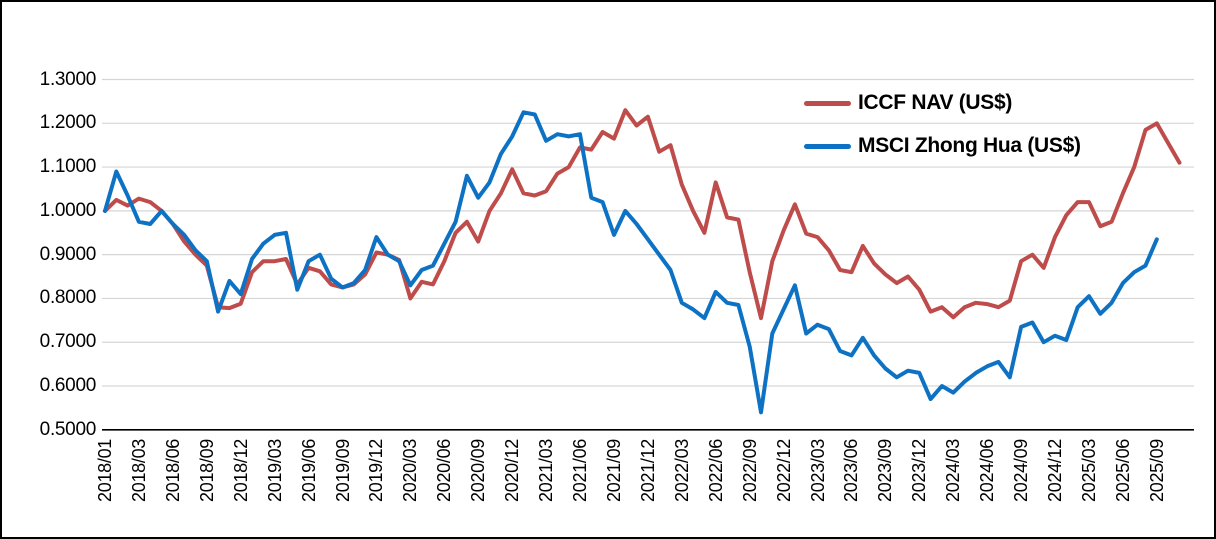 The height and width of the screenshot is (539, 1216). I want to click on x-axis-label: 2021/12, so click(647, 470).